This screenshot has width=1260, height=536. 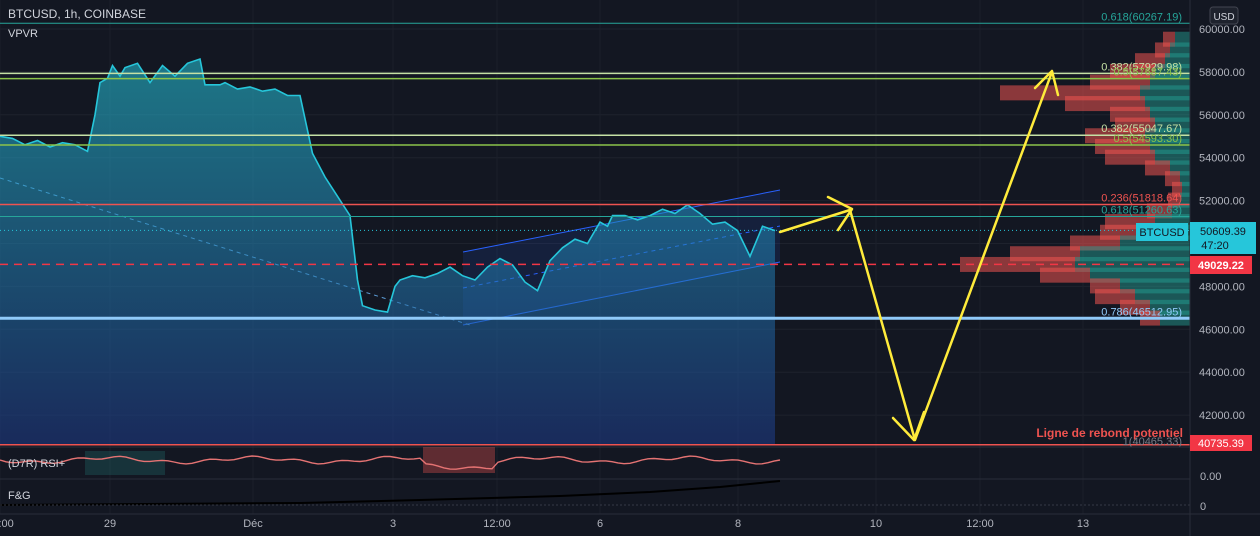 I want to click on time-tick-label: Déc, so click(x=253, y=524).